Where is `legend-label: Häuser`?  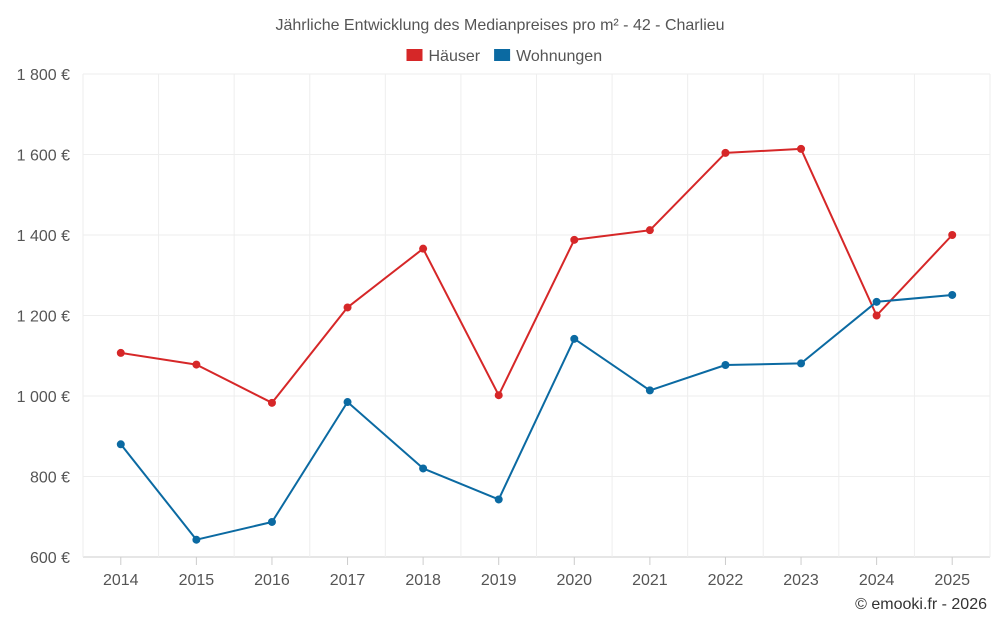 legend-label: Häuser is located at coordinates (455, 56).